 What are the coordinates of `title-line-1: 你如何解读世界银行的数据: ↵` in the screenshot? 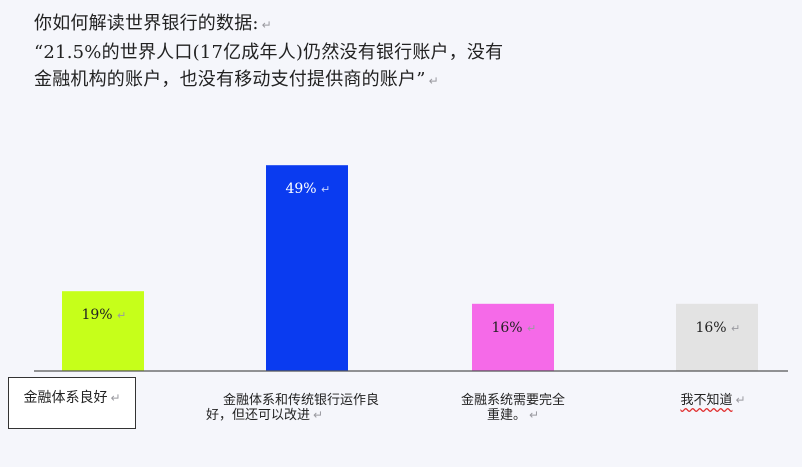 It's located at (153, 23).